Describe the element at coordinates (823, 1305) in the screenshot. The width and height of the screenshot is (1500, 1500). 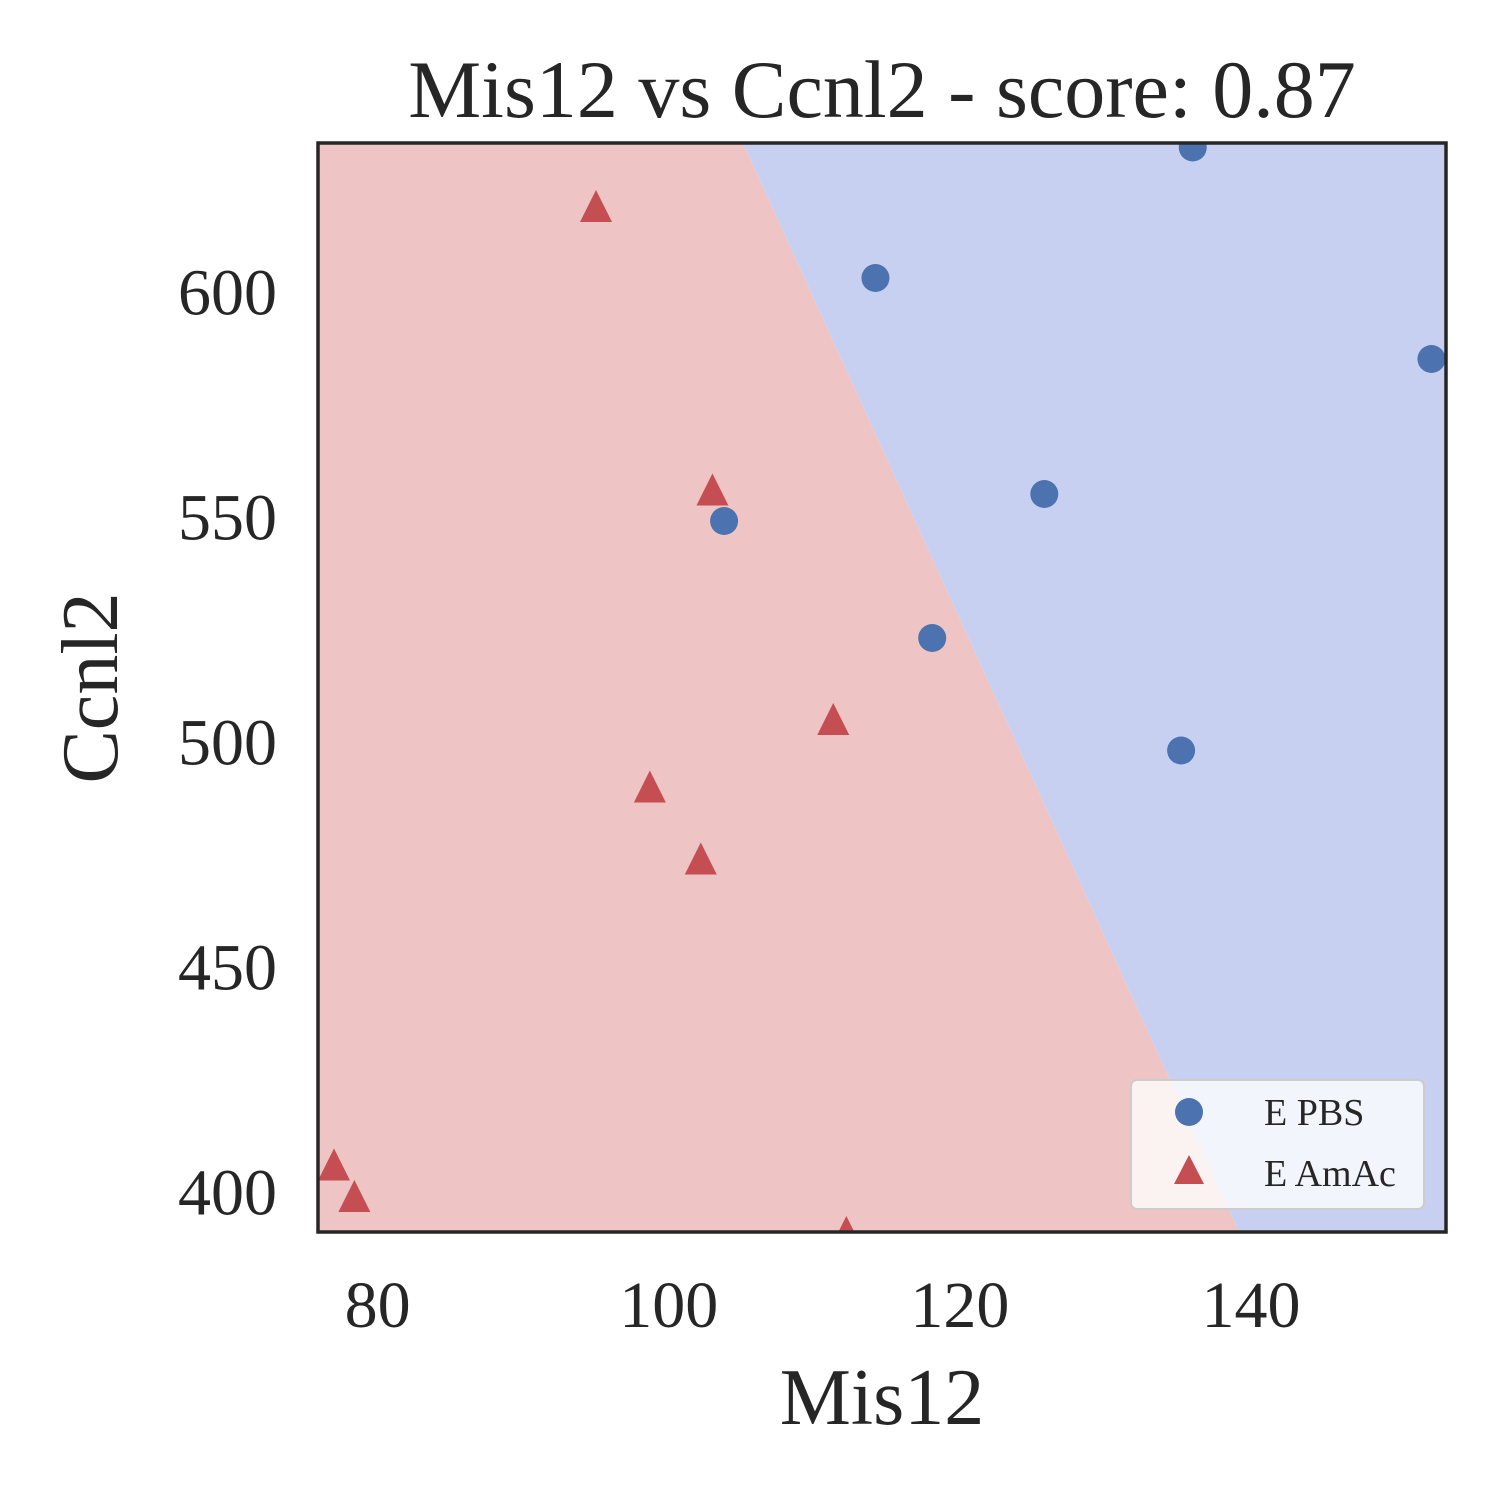
I see `x-axis-ticks: 80 100 120 140` at that location.